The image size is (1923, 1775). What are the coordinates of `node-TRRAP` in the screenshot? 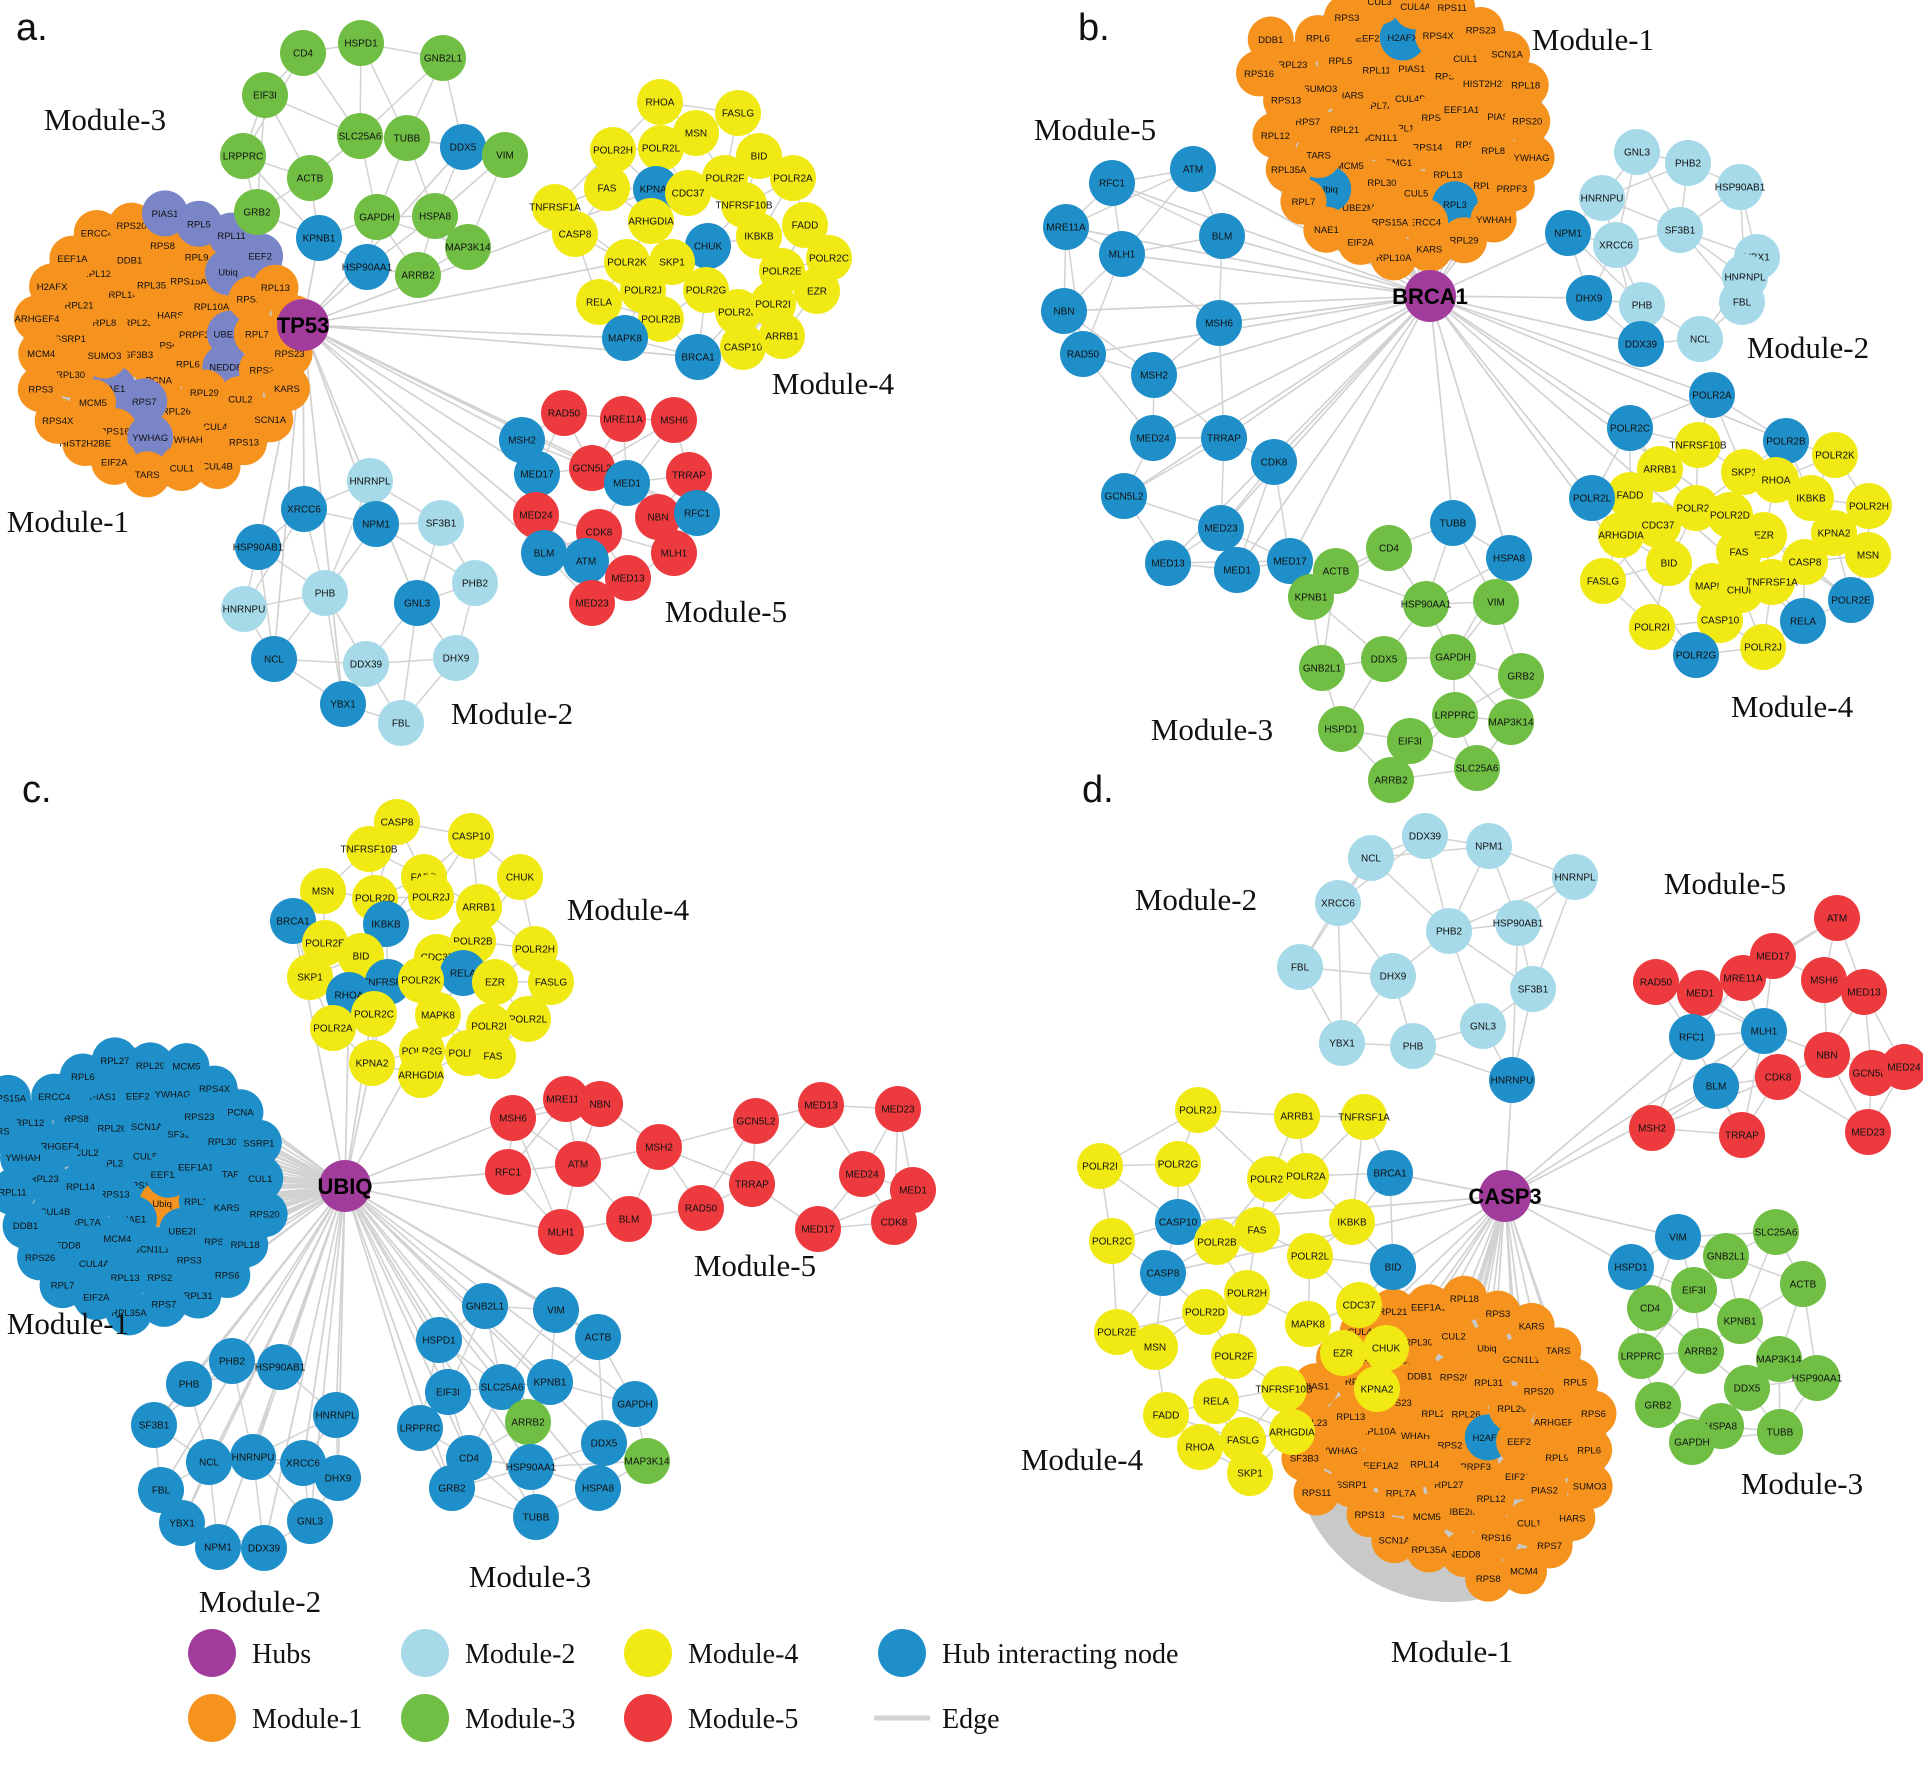 It's located at (1742, 1135).